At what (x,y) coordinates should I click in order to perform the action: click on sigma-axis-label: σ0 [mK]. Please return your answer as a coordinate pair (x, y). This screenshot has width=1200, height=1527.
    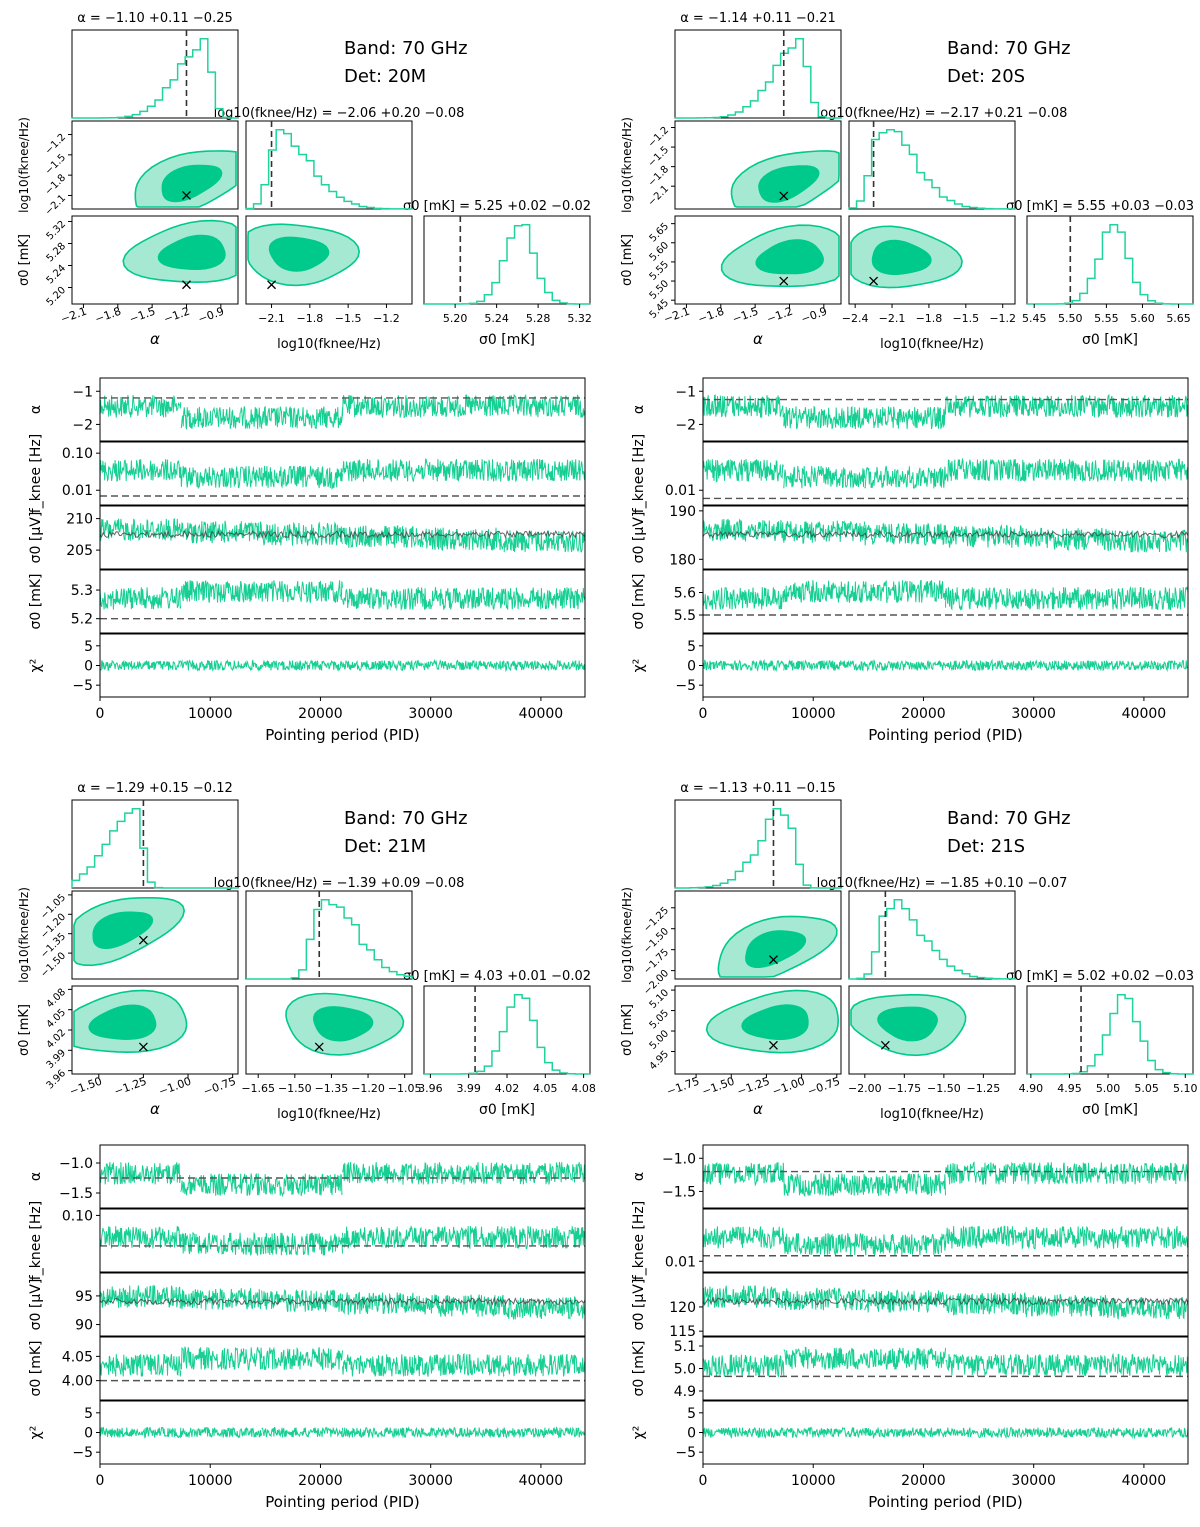
    Looking at the image, I should click on (1110, 340).